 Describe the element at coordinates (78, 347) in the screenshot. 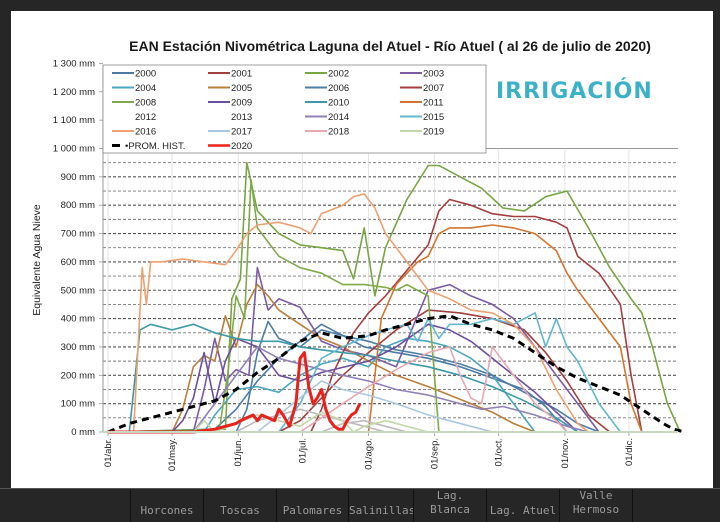

I see `y-tick-label: 300 mm` at that location.